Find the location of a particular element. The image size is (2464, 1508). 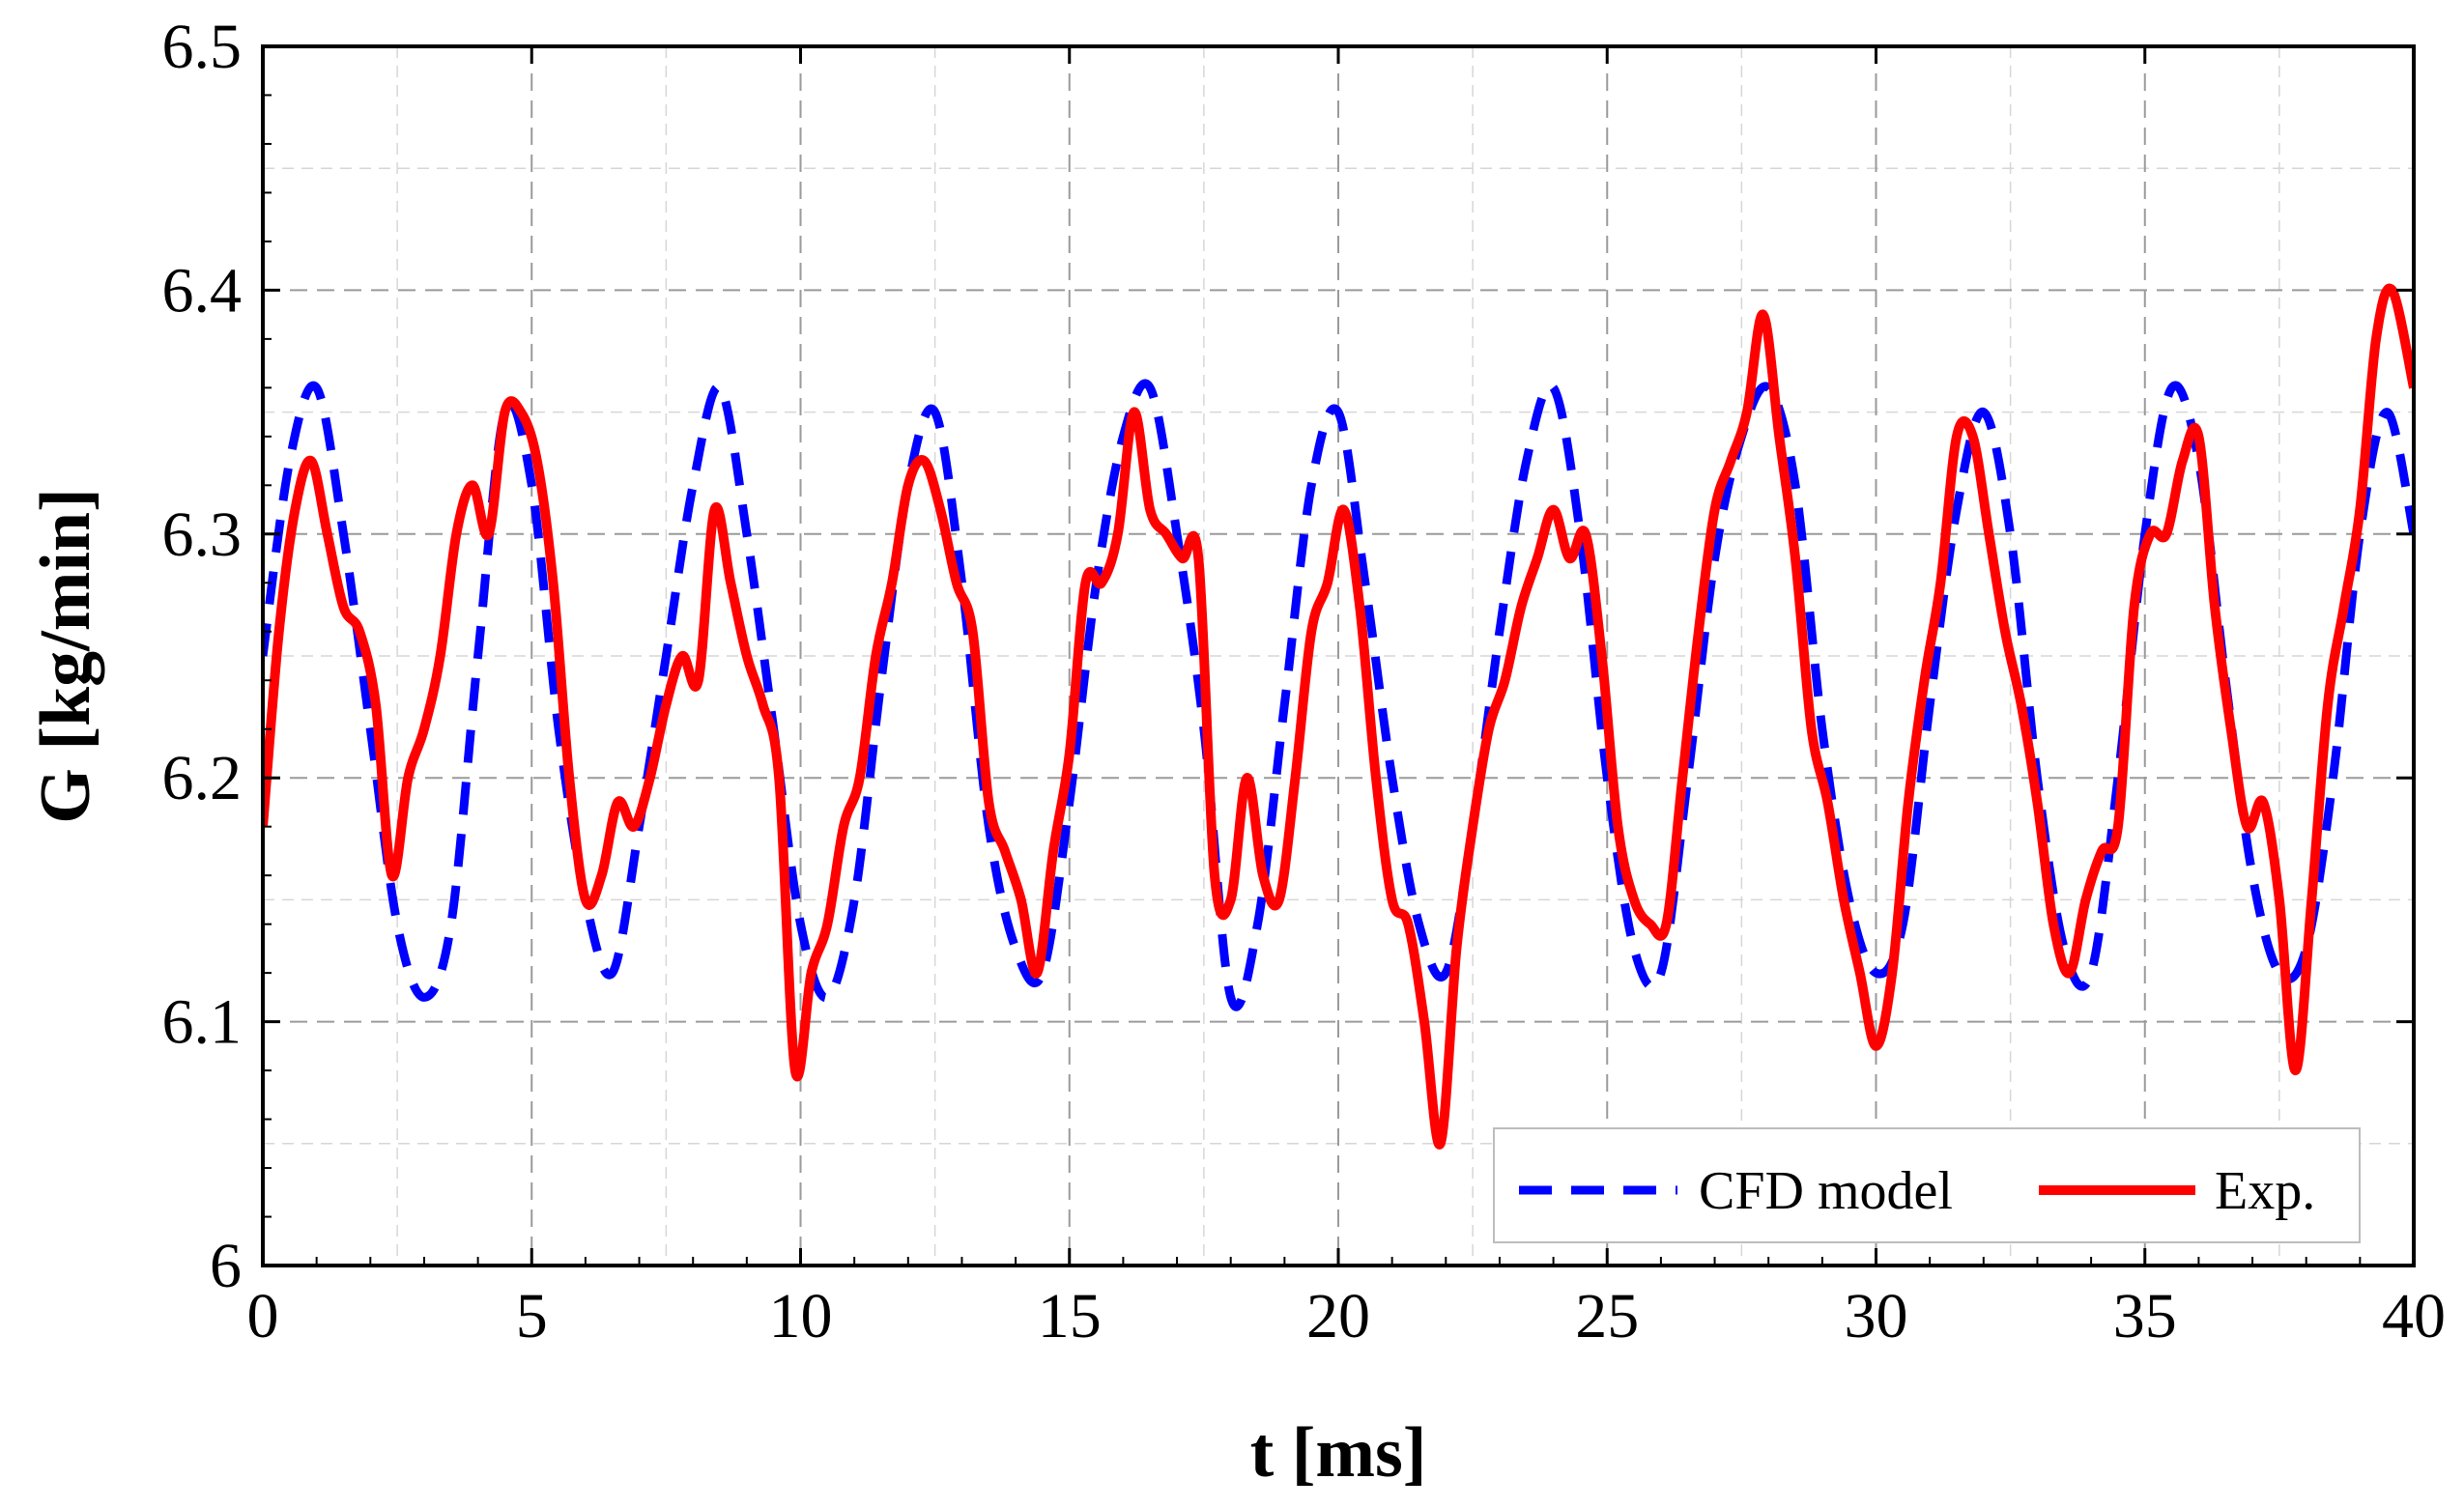

x-tick-label: 0 is located at coordinates (263, 1316).